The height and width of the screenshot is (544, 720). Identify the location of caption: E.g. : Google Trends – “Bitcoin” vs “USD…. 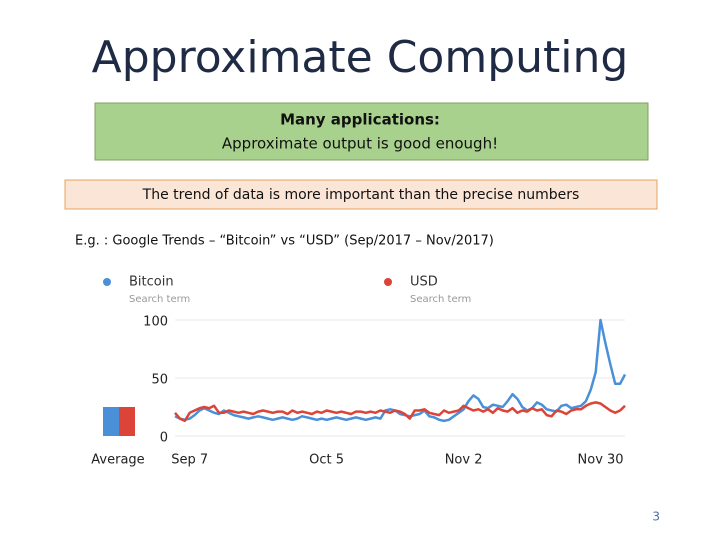
(284, 241).